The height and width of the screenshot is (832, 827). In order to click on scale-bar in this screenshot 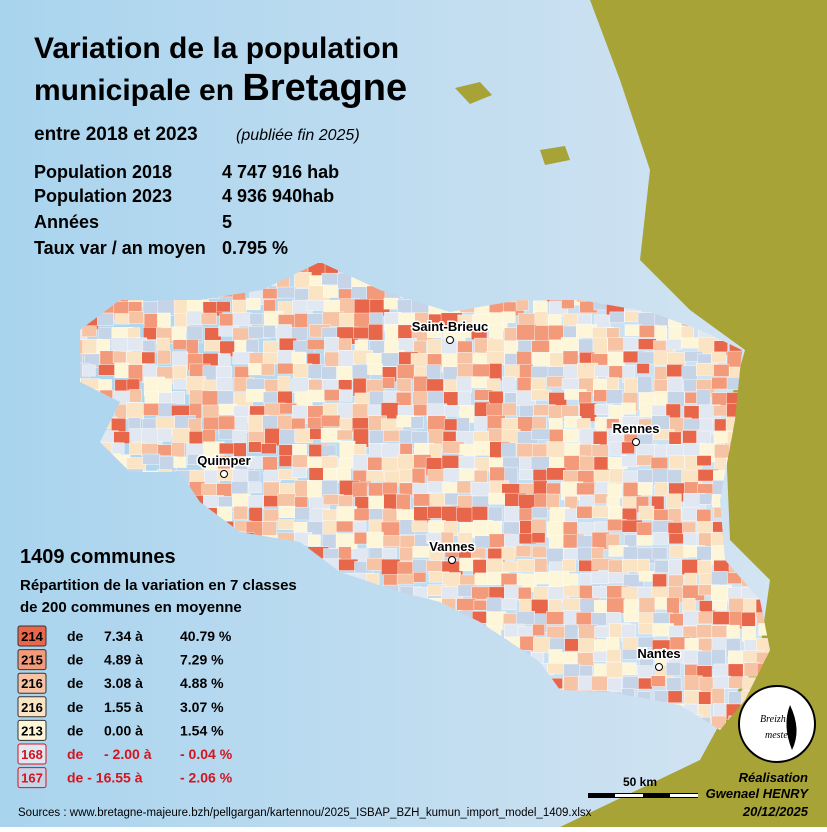, I will do `click(684, 795)`.